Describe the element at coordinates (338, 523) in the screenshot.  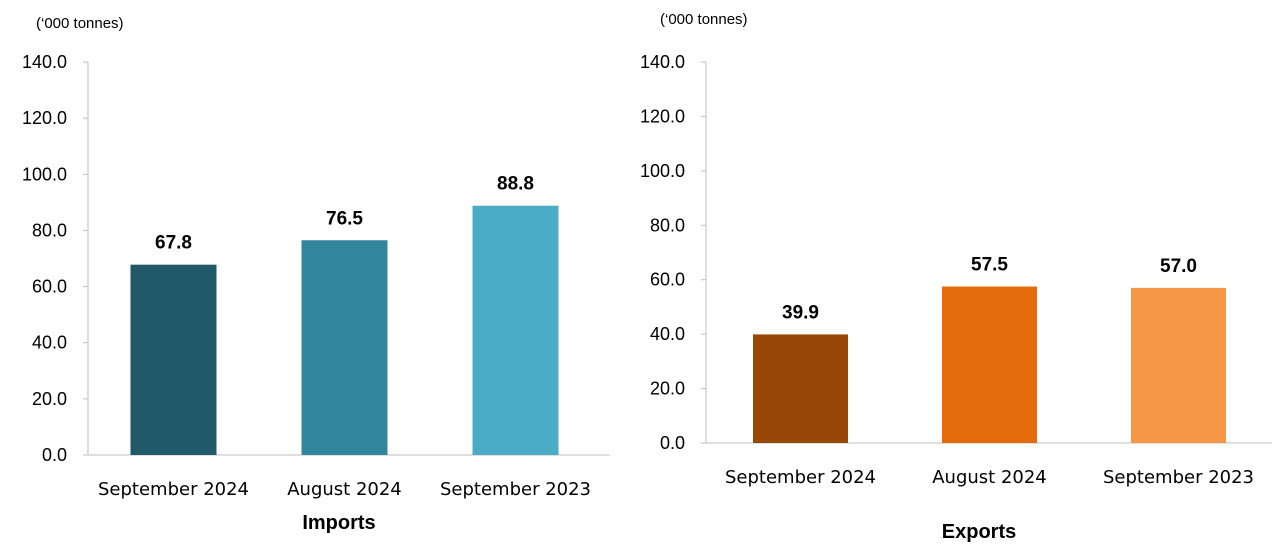
I see `chart-title: Imports` at that location.